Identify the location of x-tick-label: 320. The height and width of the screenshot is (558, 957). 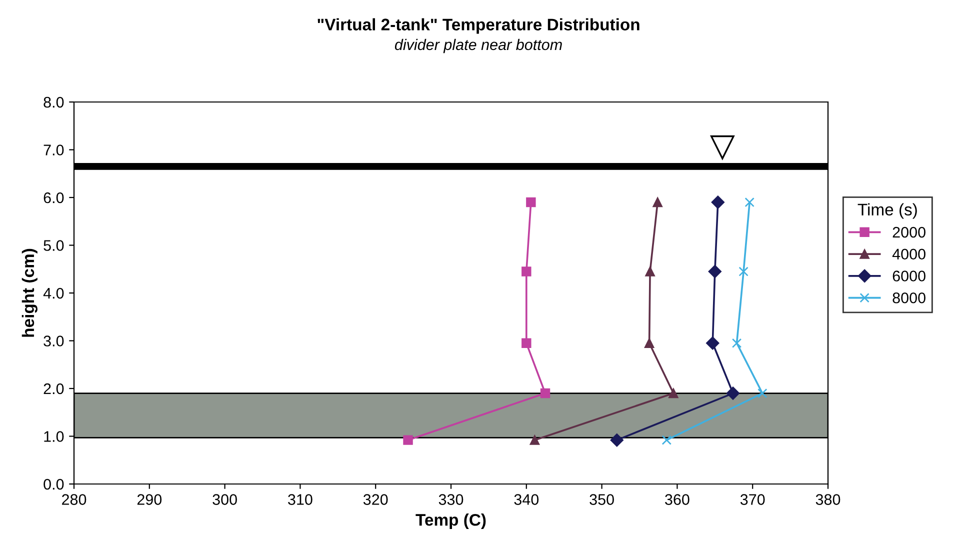
(375, 499).